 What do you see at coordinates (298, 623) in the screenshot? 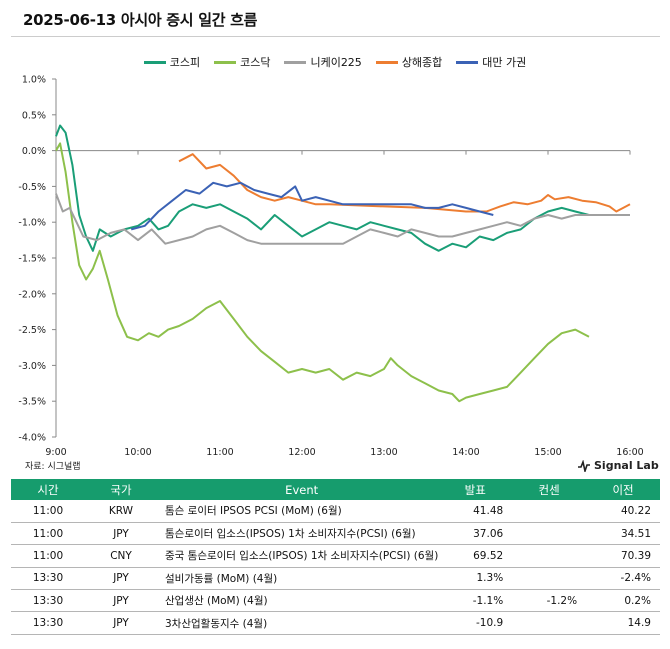
I see `cell-event: 3차산업활동지수 (4월)` at bounding box center [298, 623].